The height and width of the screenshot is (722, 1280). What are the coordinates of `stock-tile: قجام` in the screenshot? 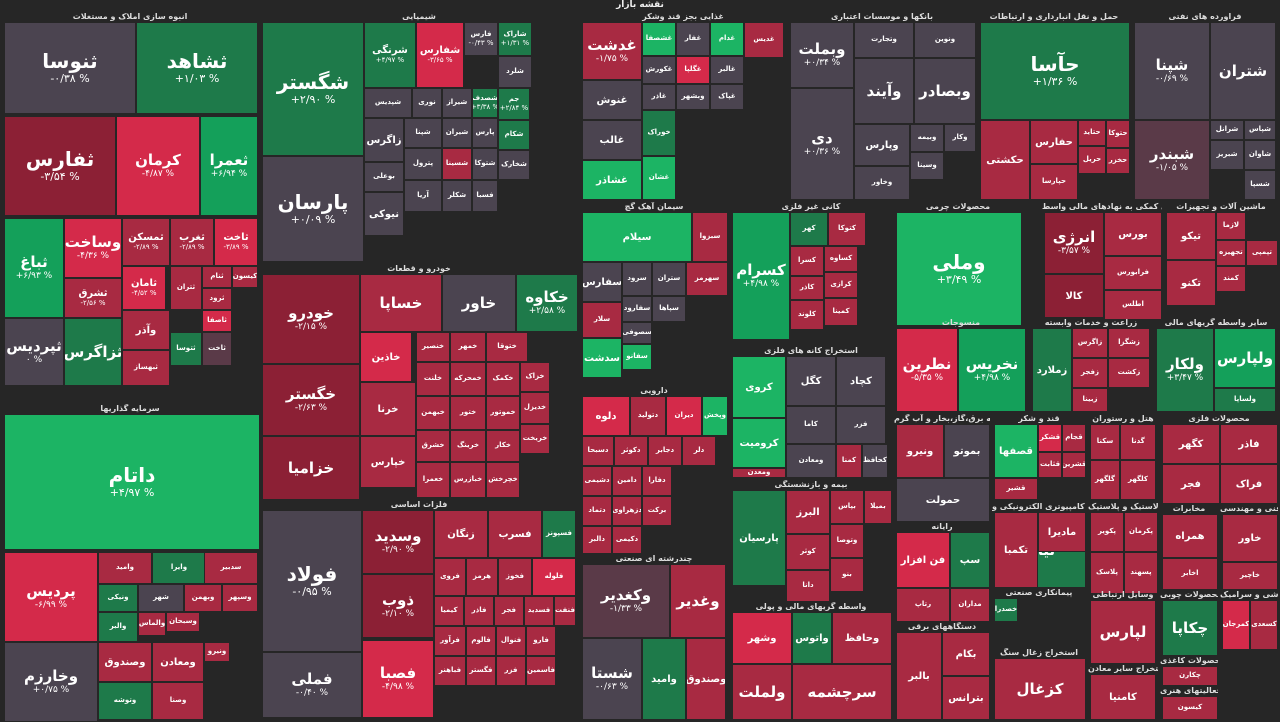 It's located at (1074, 438).